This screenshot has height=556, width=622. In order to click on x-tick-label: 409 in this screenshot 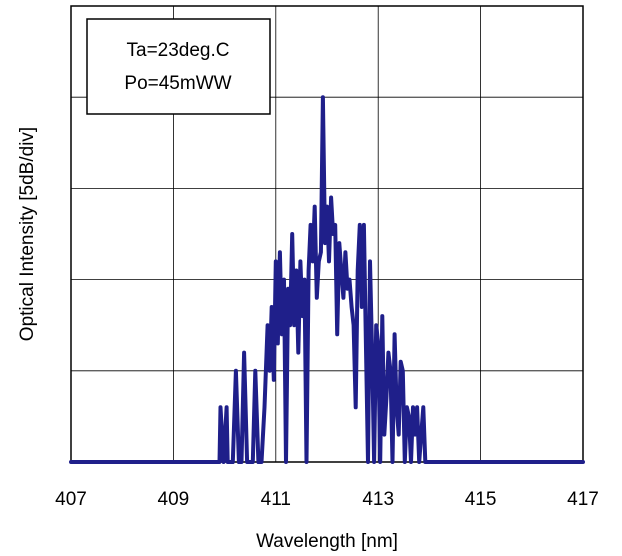, I will do `click(174, 499)`.